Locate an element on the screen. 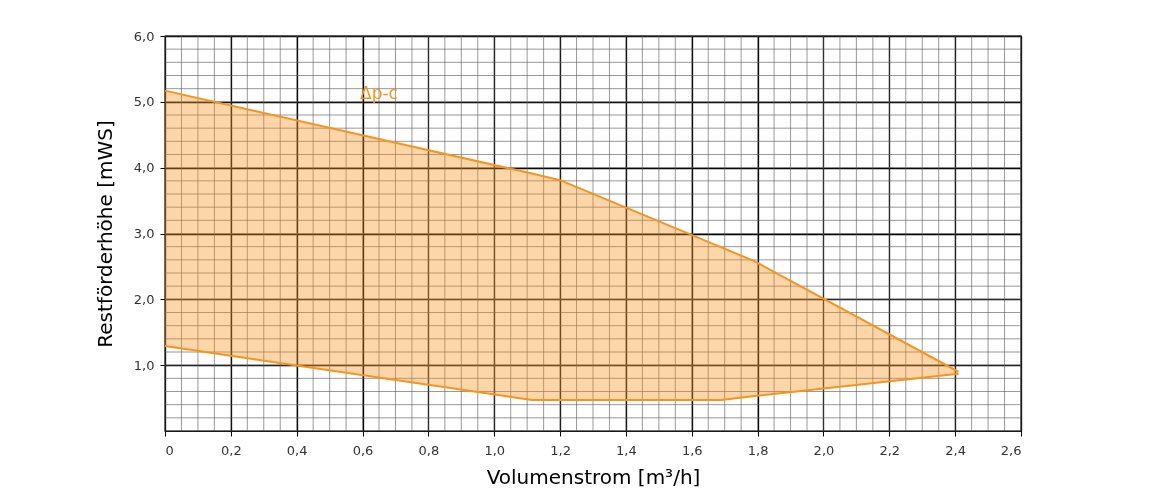 The image size is (1165, 504). x-tick-label: 0,2 is located at coordinates (231, 450).